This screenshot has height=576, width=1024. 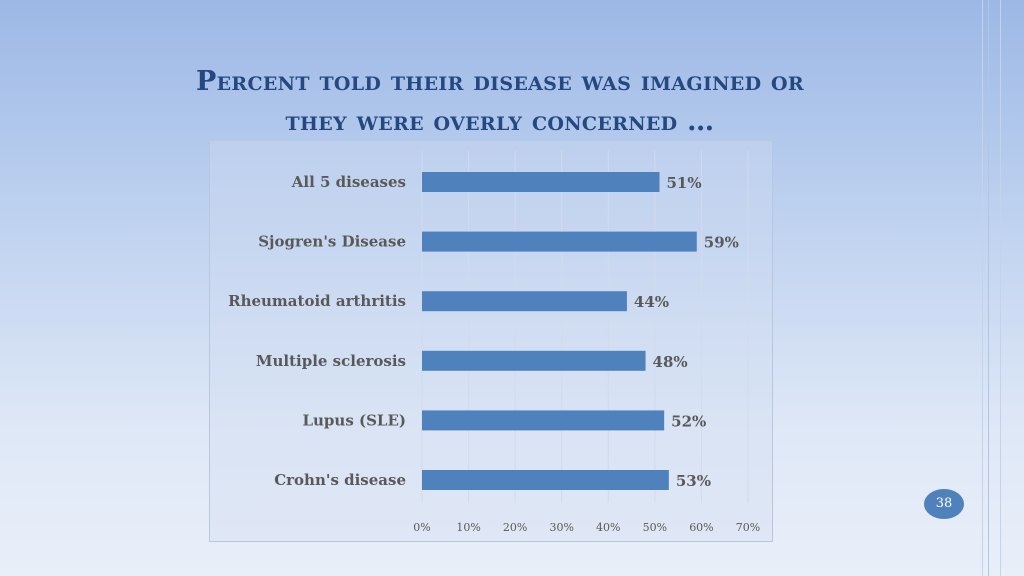 What do you see at coordinates (608, 527) in the screenshot?
I see `x-tick-label: 40%` at bounding box center [608, 527].